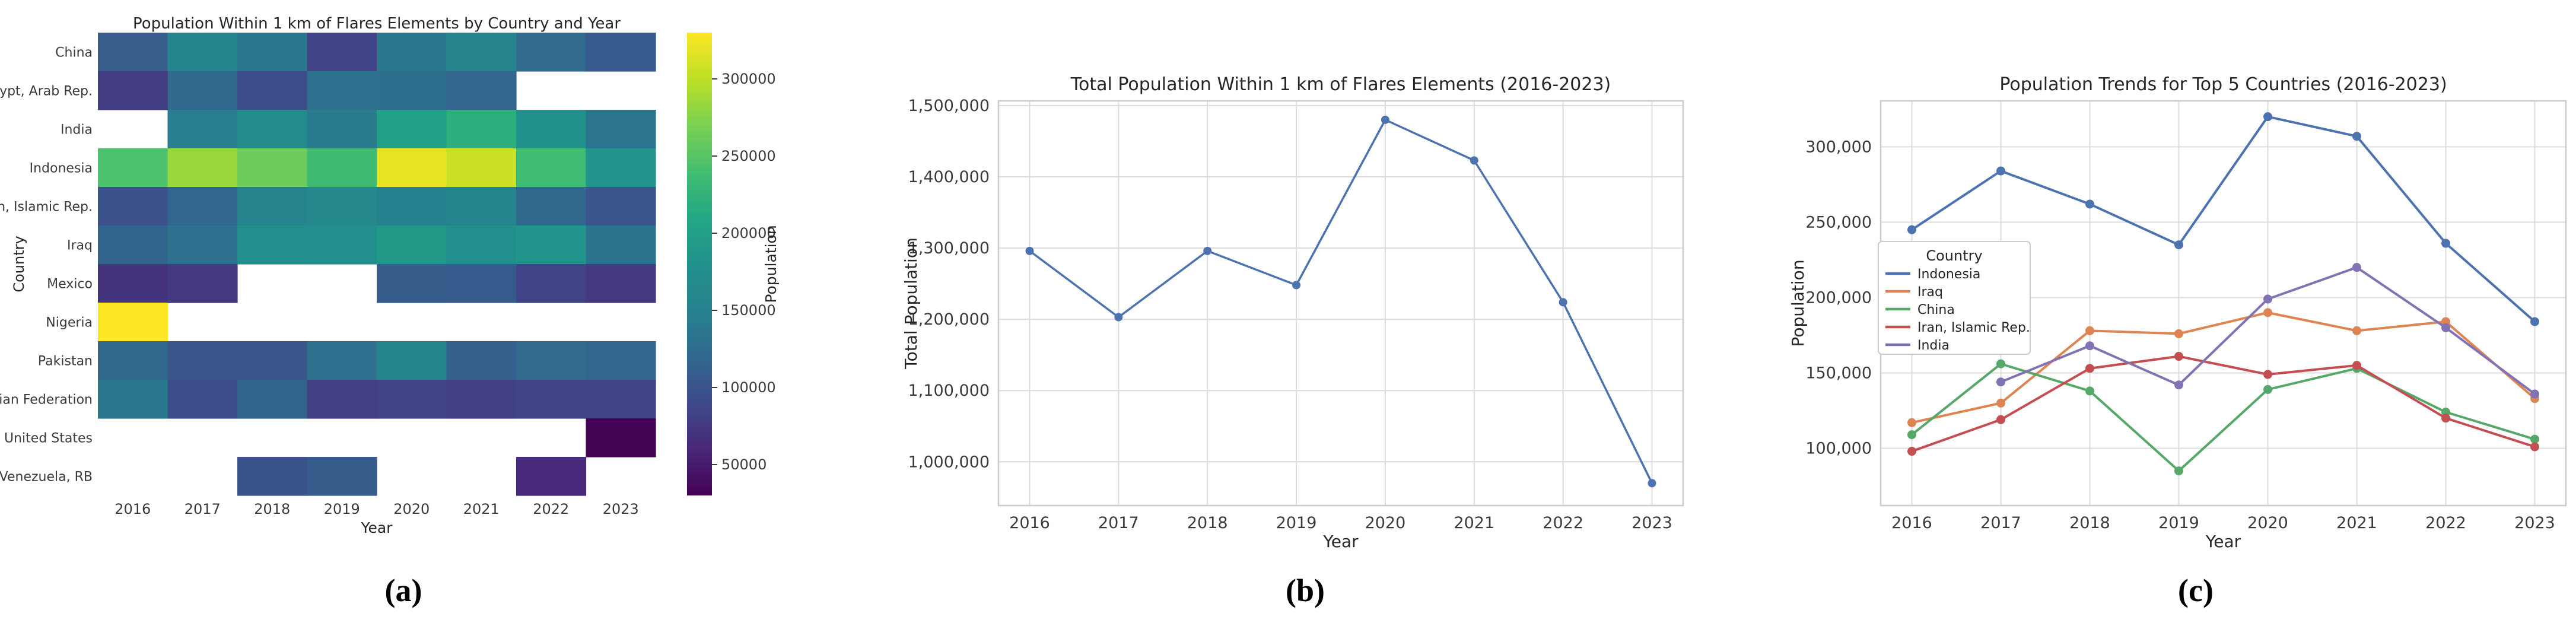  I want to click on y-tick-label: Iraq, so click(80, 246).